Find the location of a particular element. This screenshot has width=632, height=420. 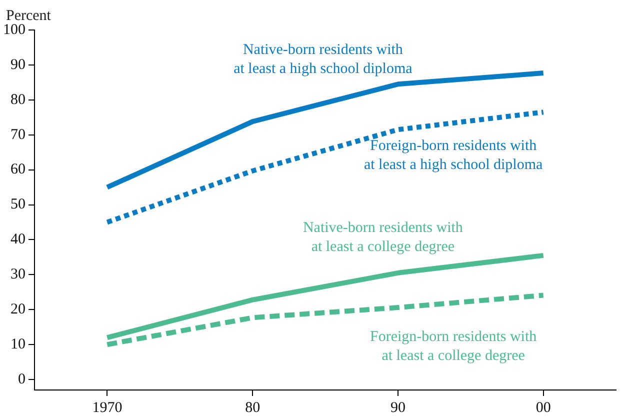

y-tick-label: 70 is located at coordinates (18, 134).